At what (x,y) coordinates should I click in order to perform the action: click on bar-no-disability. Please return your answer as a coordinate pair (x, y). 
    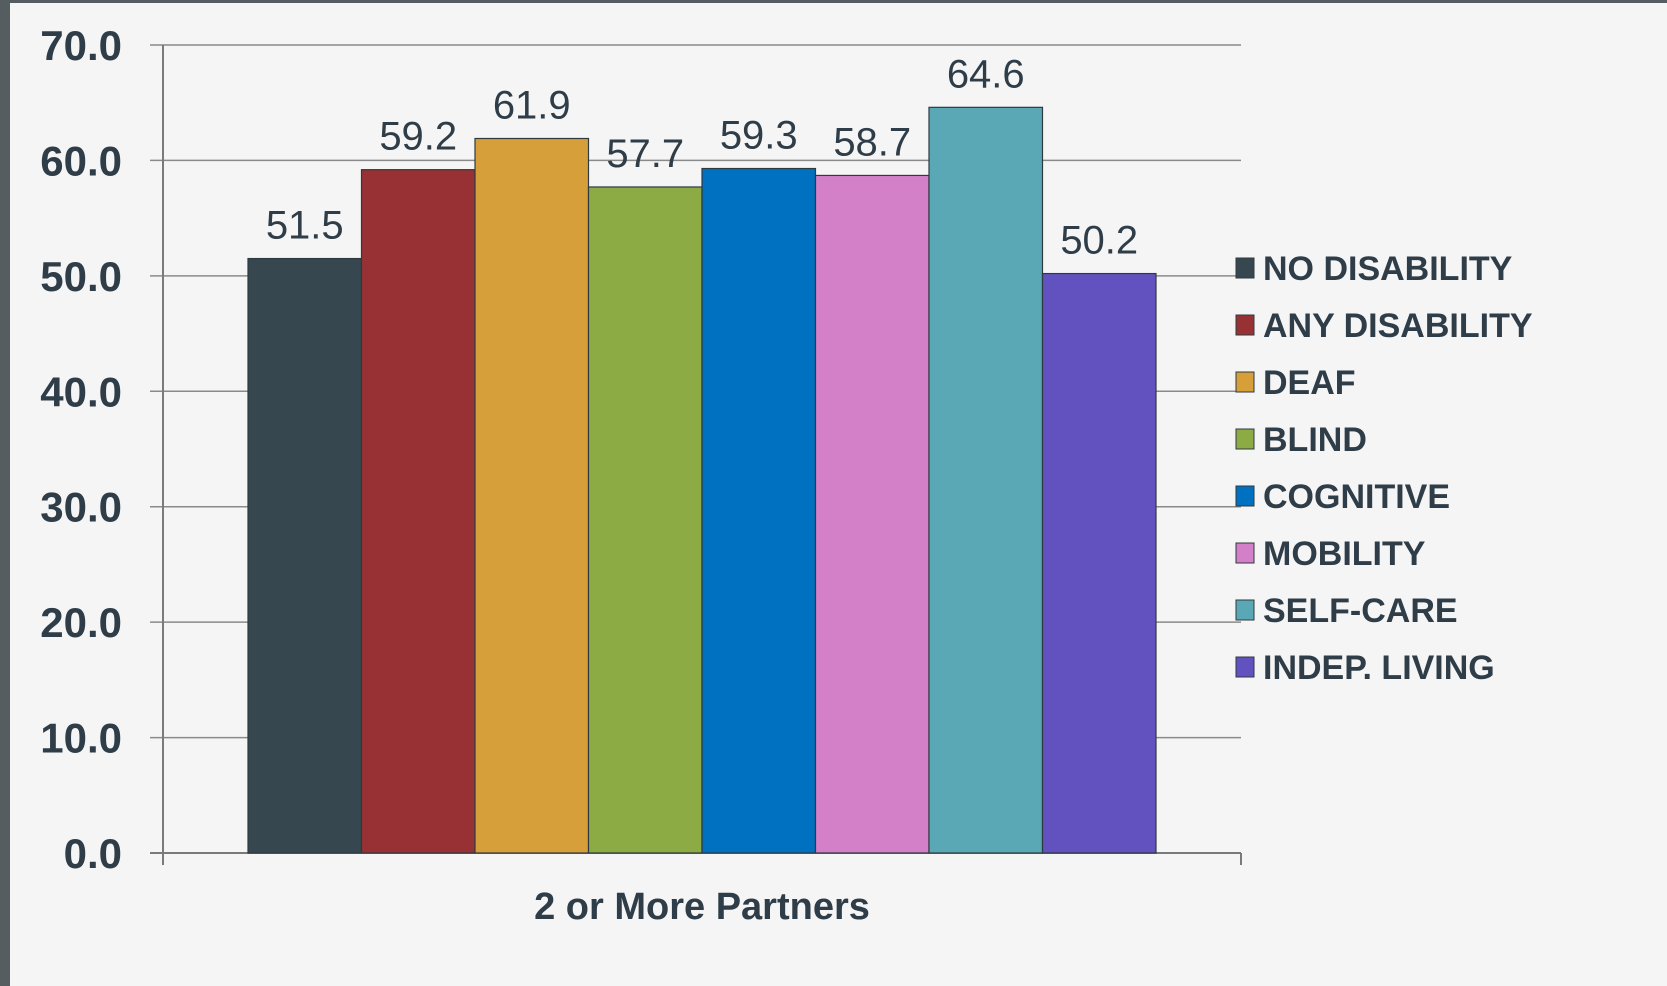
    Looking at the image, I should click on (305, 555).